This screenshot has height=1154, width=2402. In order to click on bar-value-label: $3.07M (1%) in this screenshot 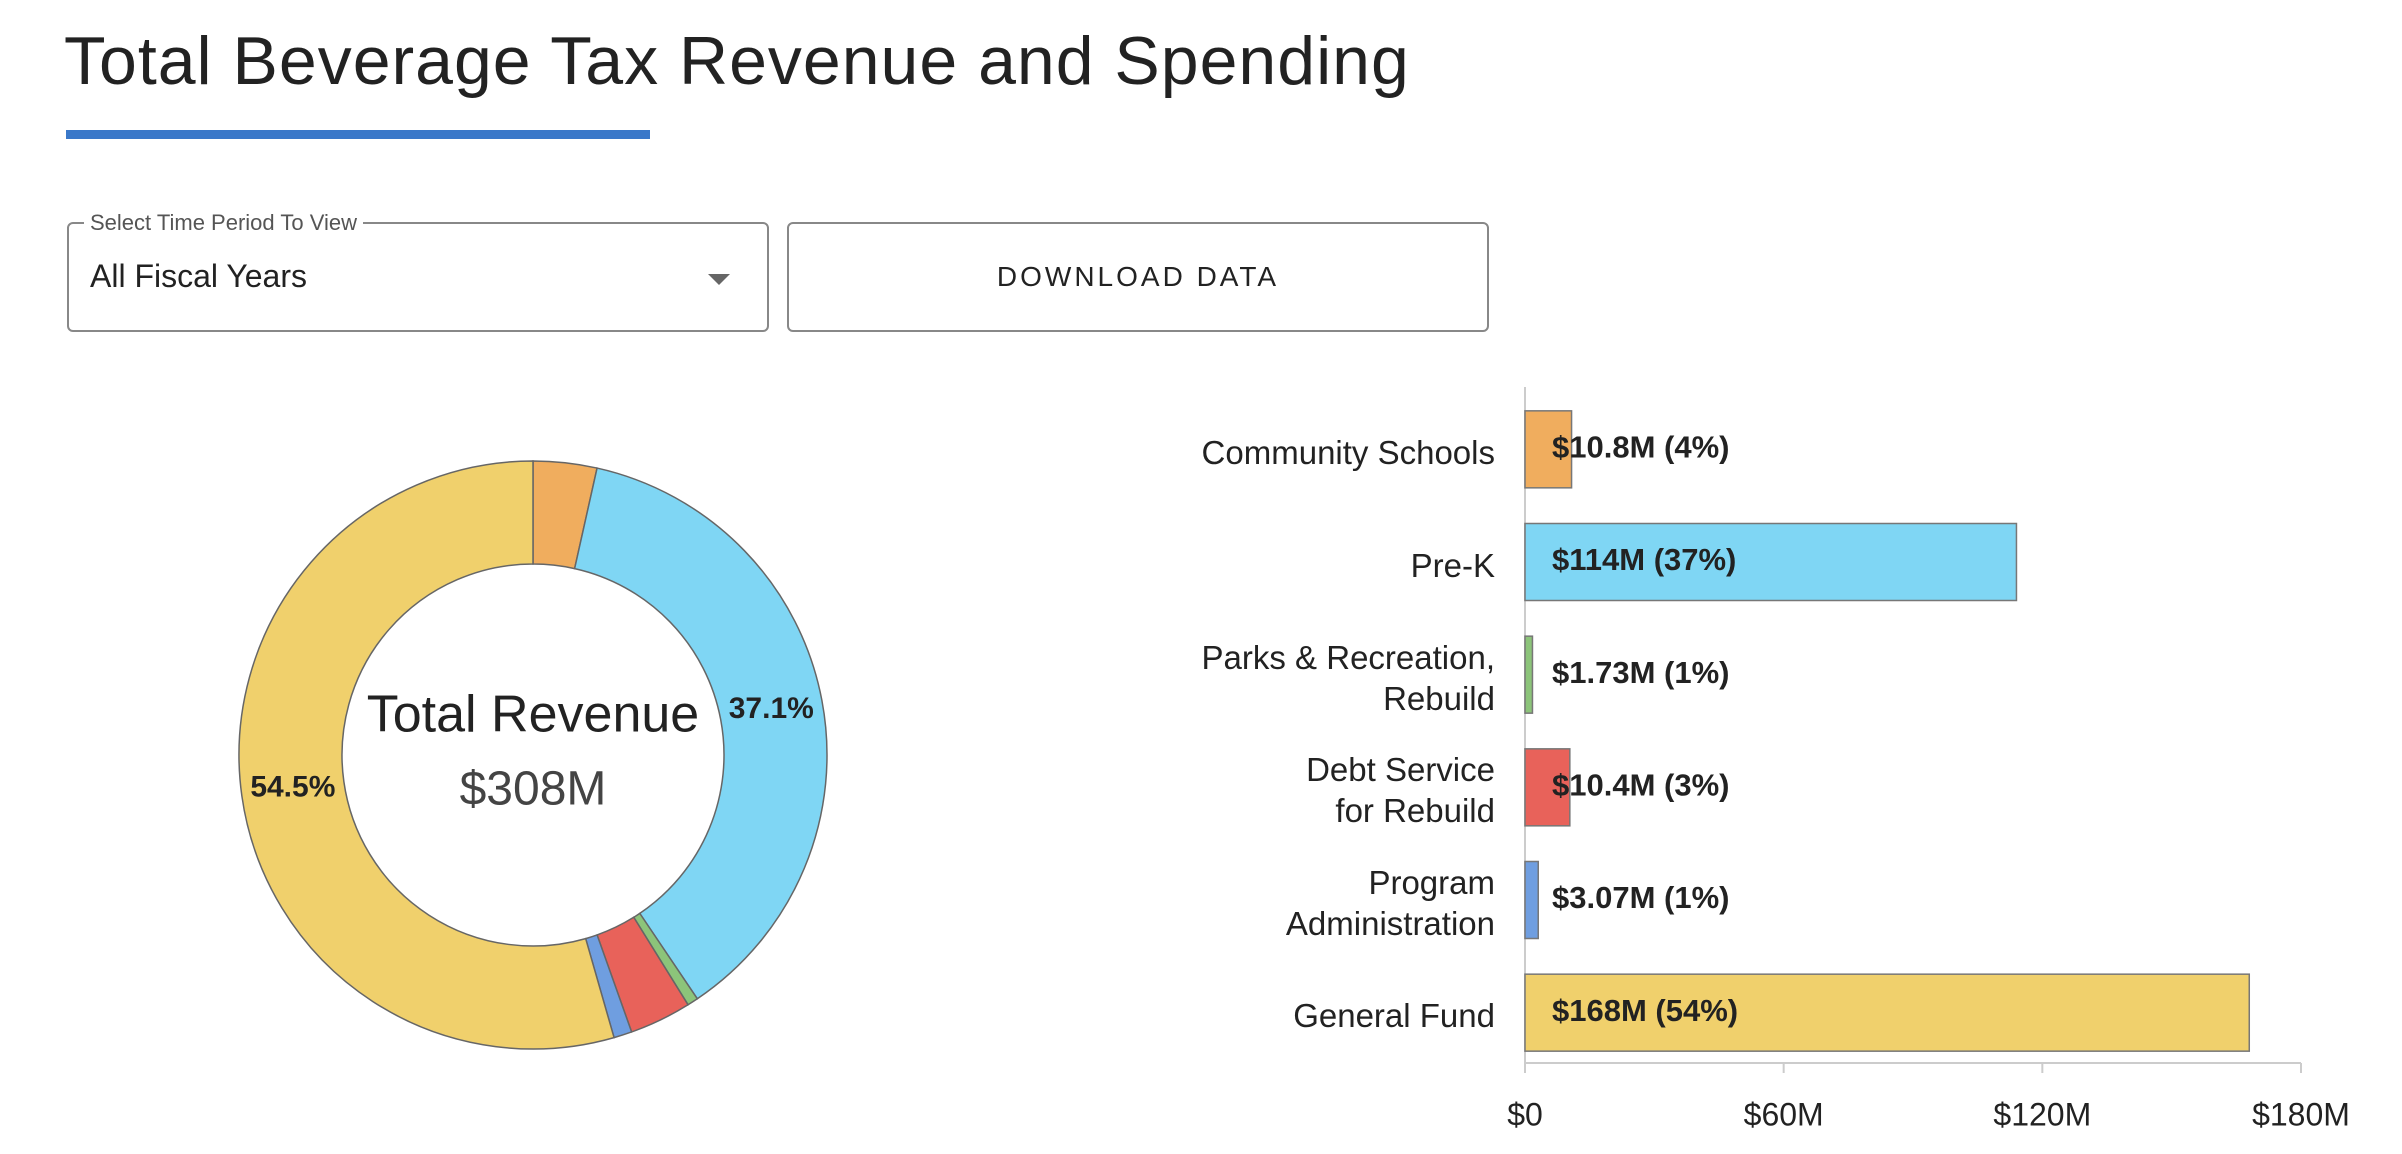, I will do `click(1640, 897)`.